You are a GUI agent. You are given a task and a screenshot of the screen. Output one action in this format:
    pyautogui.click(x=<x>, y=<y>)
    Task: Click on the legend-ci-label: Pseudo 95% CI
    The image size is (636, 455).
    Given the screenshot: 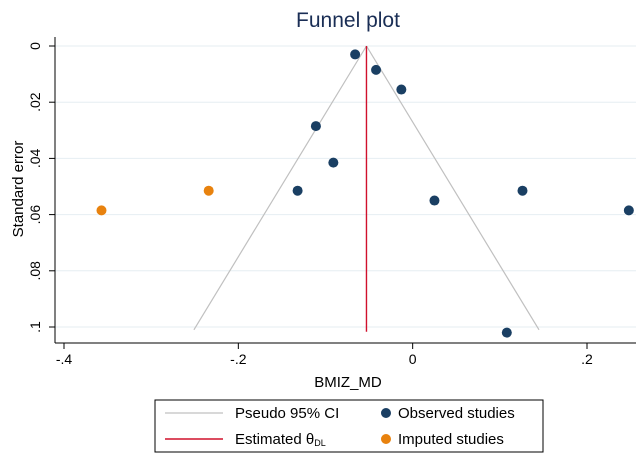 What is the action you would take?
    pyautogui.click(x=287, y=413)
    